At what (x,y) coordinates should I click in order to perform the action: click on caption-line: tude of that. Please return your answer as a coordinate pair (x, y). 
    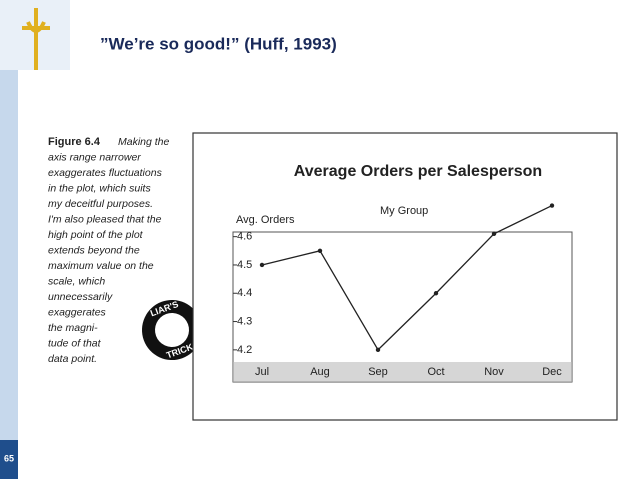
    Looking at the image, I should click on (75, 343).